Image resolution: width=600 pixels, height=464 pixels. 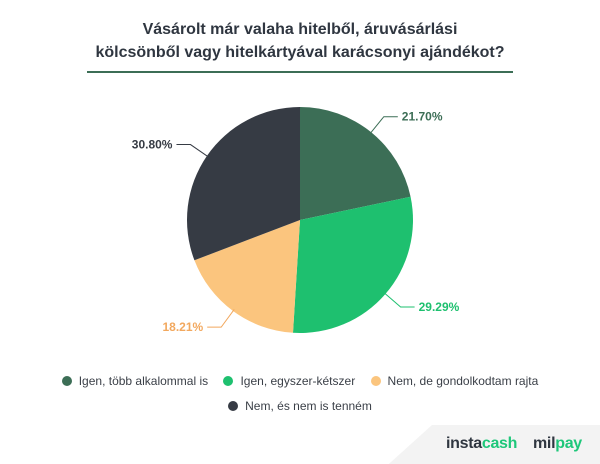 I want to click on instacash-logo: instacash, so click(x=481, y=444).